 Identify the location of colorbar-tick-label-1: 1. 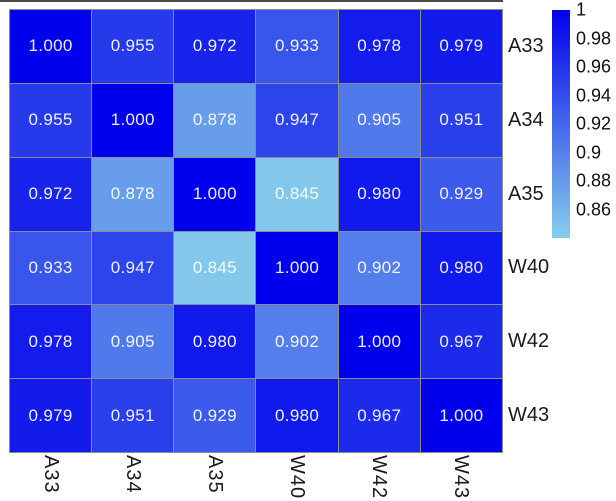
(581, 10).